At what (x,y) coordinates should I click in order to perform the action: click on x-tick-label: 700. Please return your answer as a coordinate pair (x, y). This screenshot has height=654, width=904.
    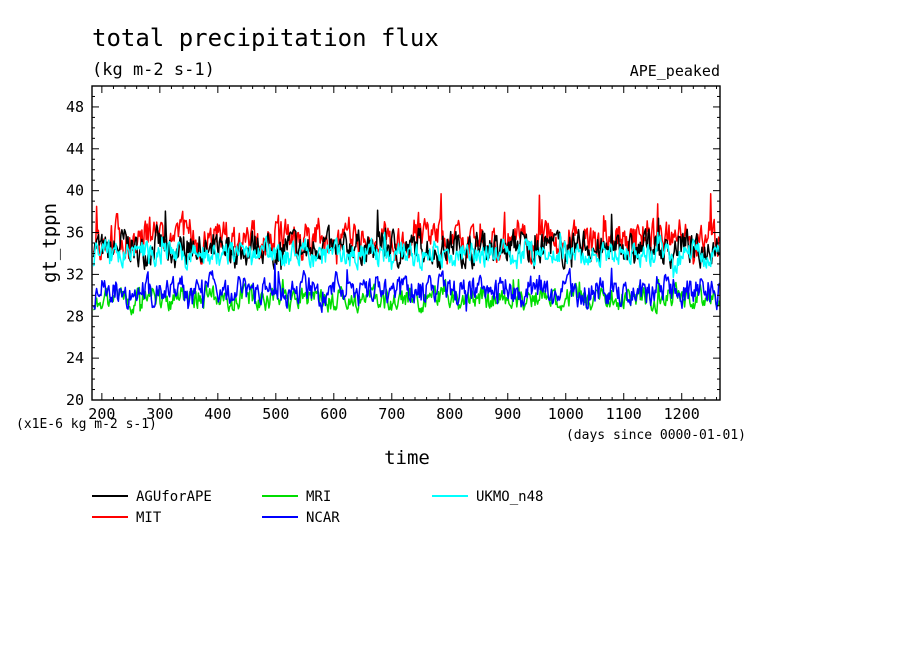
    Looking at the image, I should click on (391, 414).